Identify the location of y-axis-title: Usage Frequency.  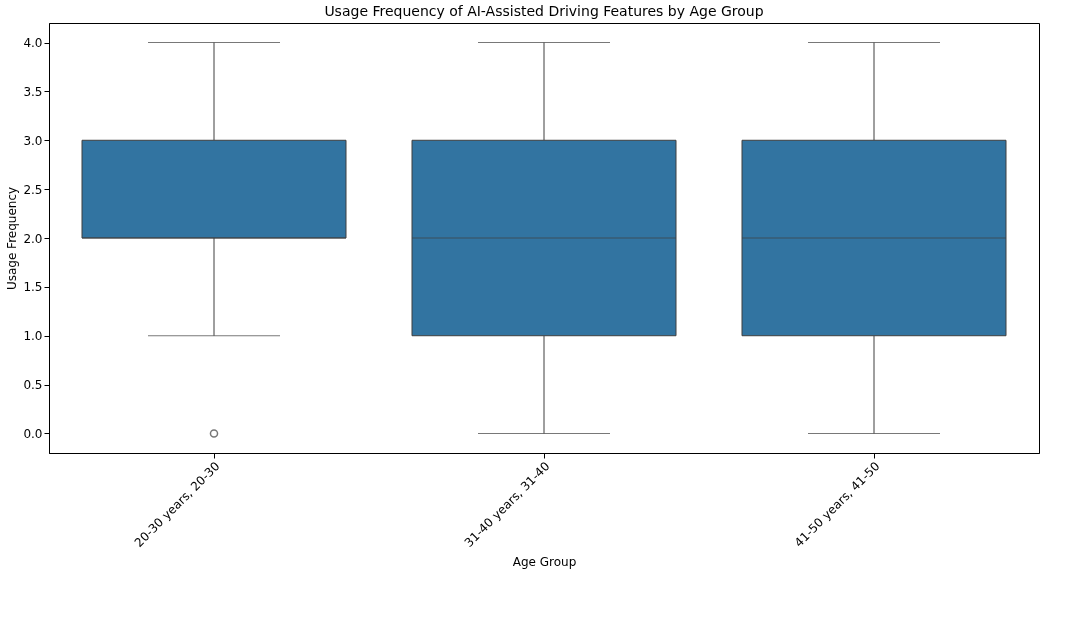
(12, 238).